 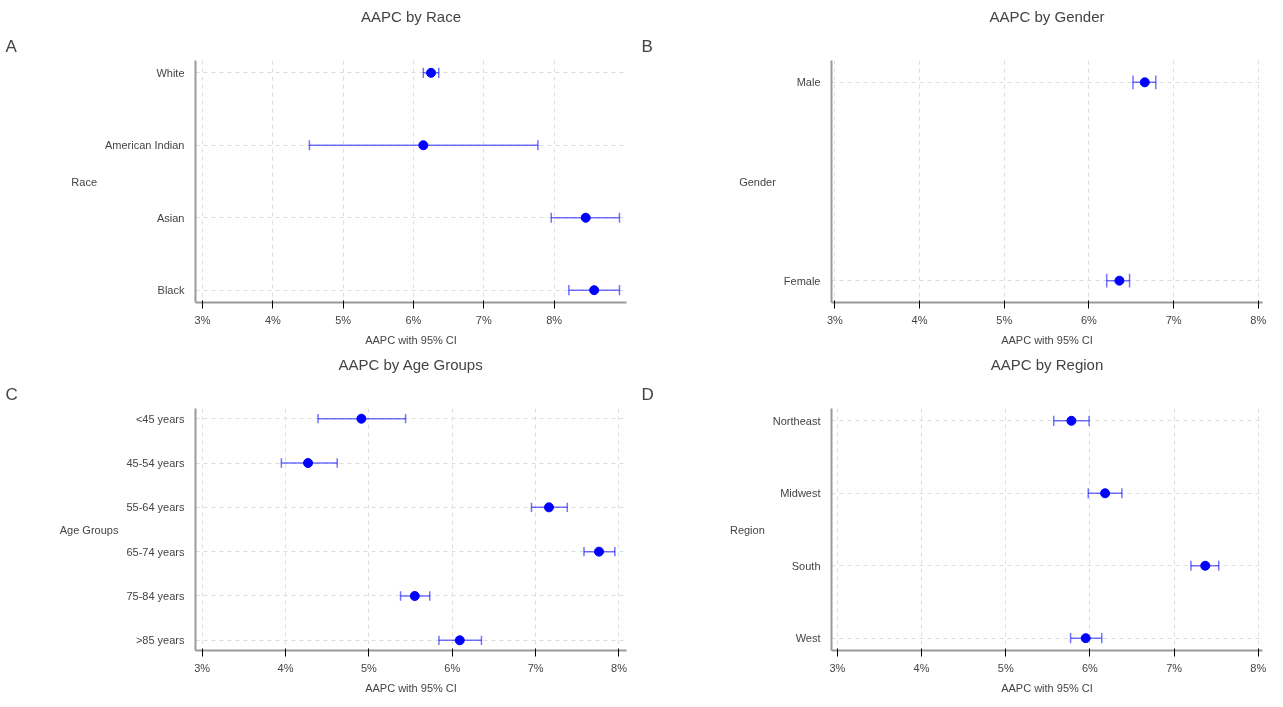 What do you see at coordinates (155, 551) in the screenshot?
I see `y-tick-label: 65-74 years` at bounding box center [155, 551].